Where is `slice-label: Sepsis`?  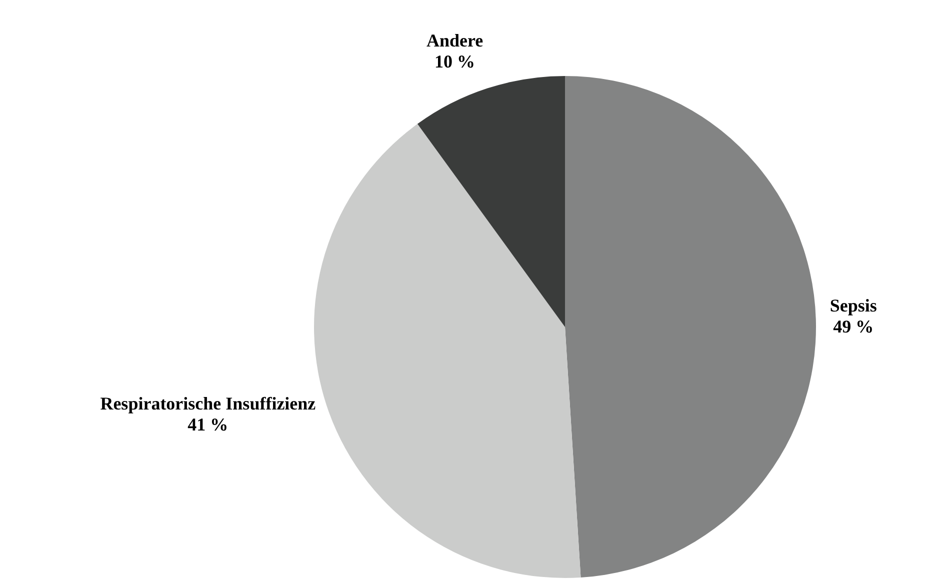 slice-label: Sepsis is located at coordinates (853, 305).